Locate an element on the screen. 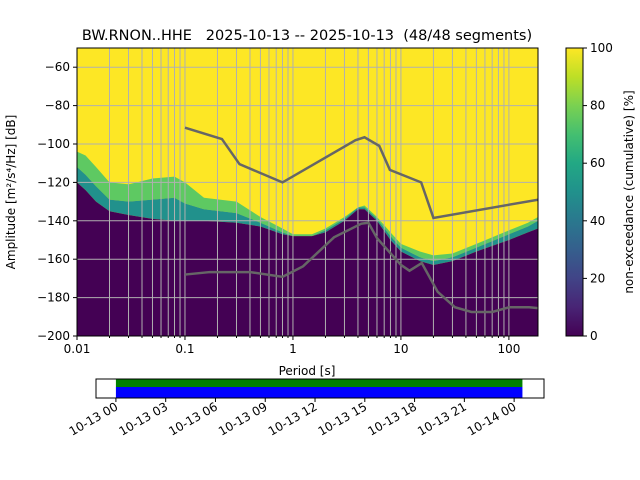  y-tick-label: −160 is located at coordinates (53, 259).